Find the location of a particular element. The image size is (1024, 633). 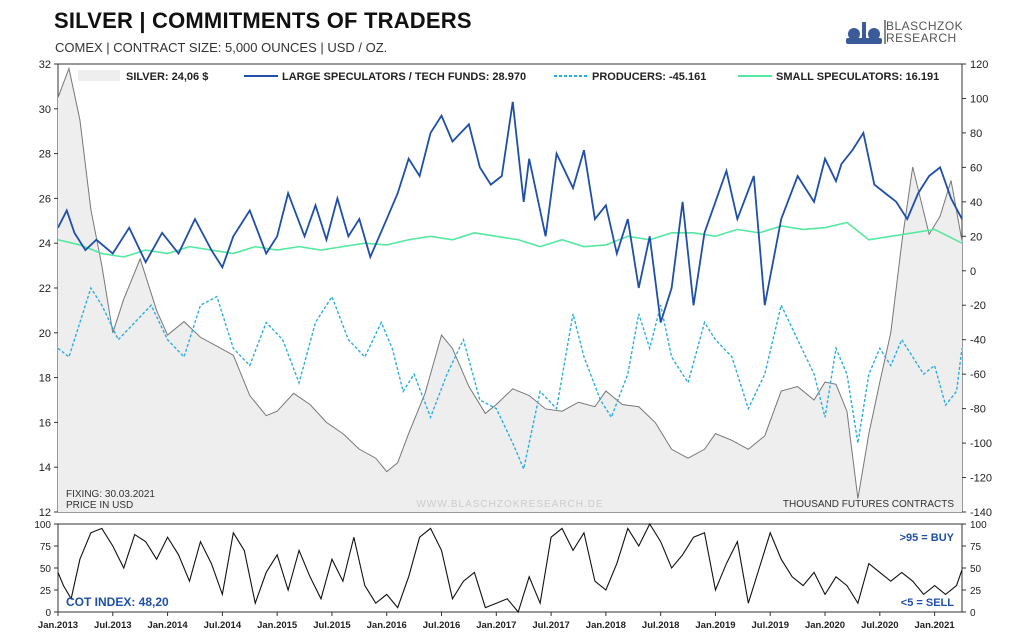

right-axis-tick-label: 100 is located at coordinates (979, 99).